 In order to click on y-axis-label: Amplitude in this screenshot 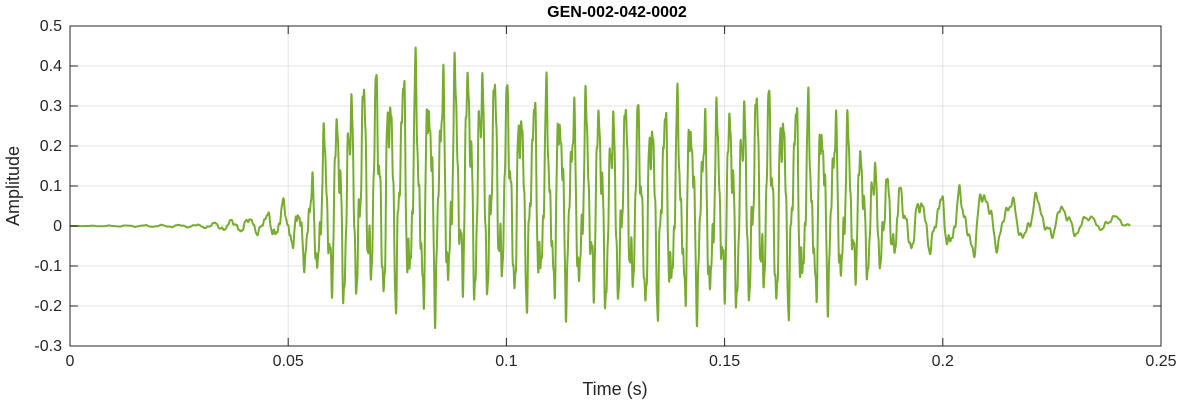, I will do `click(13, 186)`.